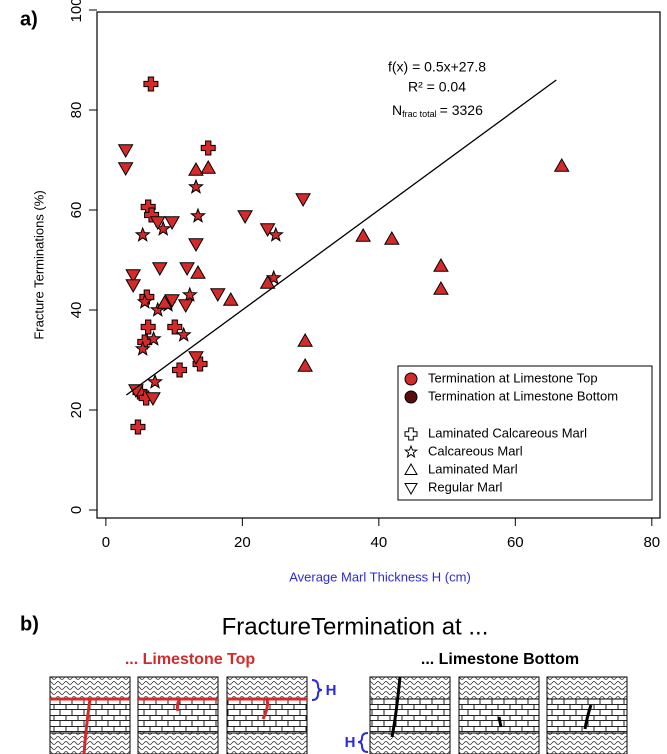 Image resolution: width=667 pixels, height=754 pixels. What do you see at coordinates (338, 715) in the screenshot?
I see `block-diagrams` at bounding box center [338, 715].